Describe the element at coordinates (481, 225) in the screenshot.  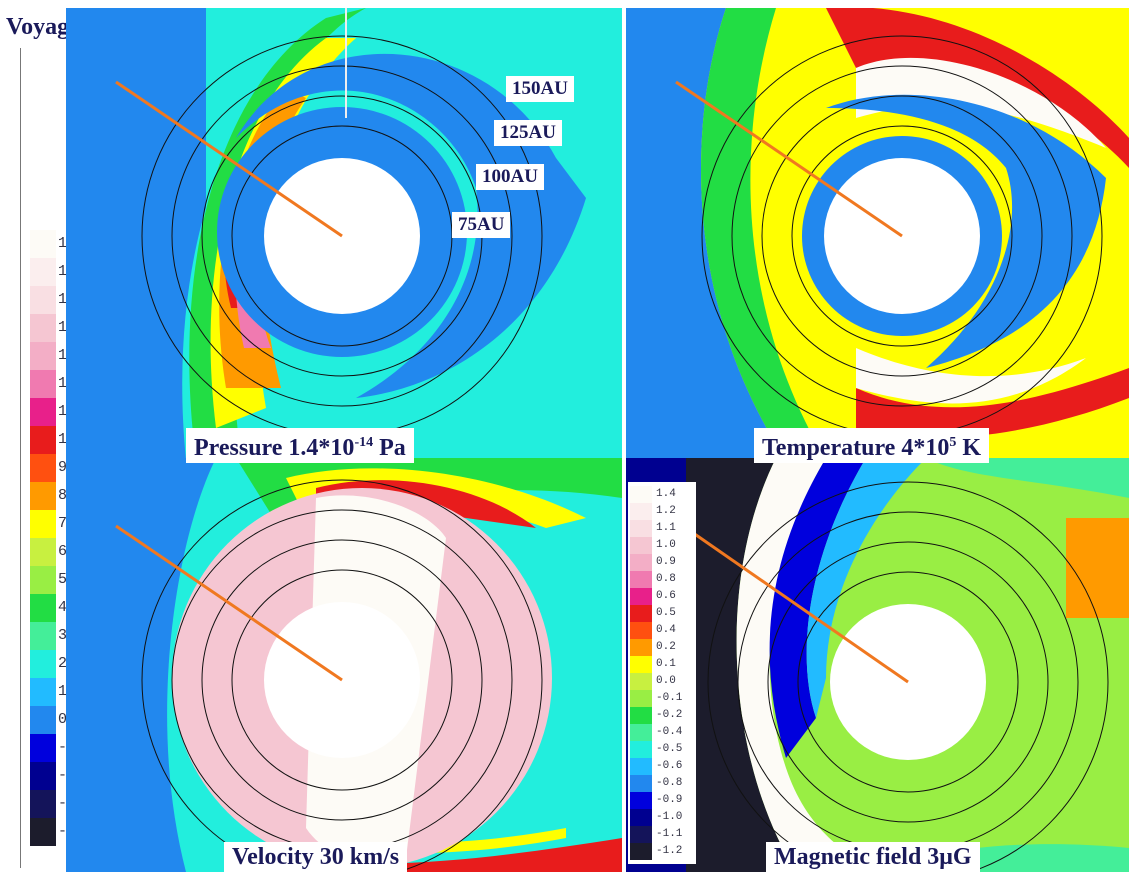
I see `ring-label-75au: 75AU` at that location.